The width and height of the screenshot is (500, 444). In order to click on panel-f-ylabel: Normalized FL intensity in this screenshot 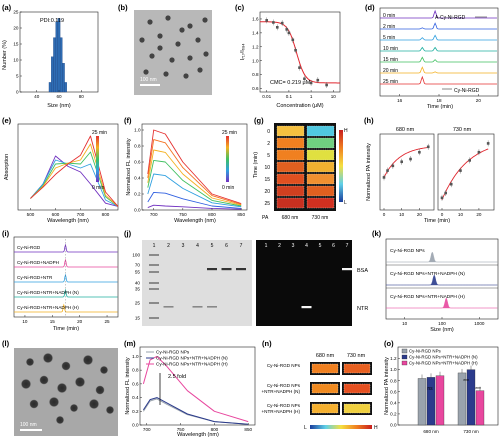, I will do `click(129, 167)`.